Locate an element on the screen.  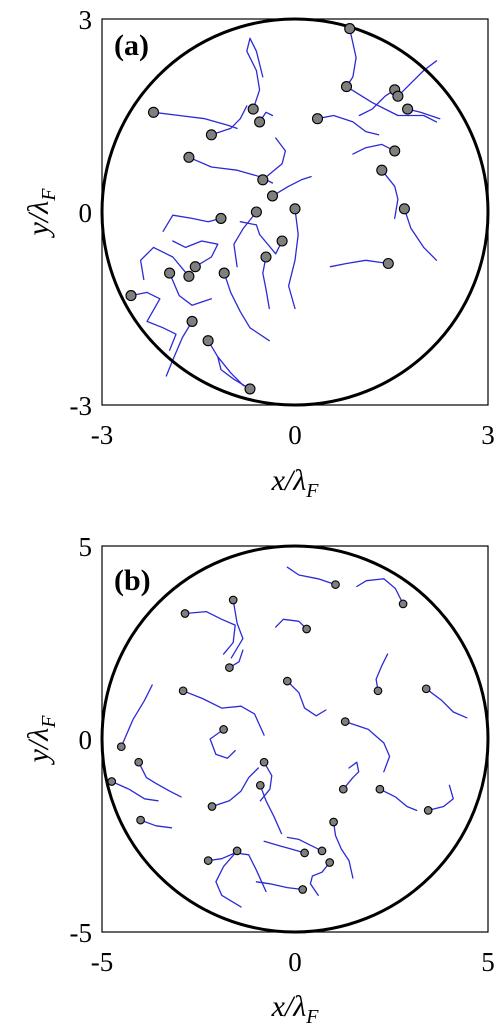
panel-a-xtick-0: -3 is located at coordinates (102, 435).